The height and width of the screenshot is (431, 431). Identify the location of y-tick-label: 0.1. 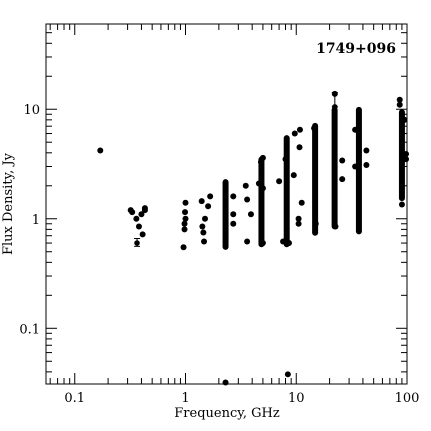
(29, 329).